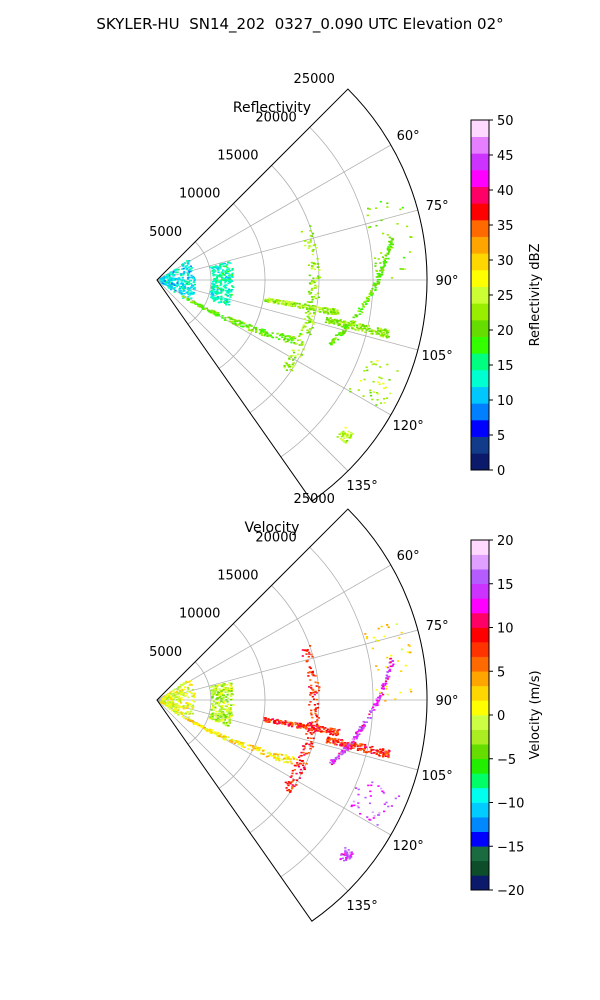 This screenshot has height=1000, width=600. I want to click on colorbar-label: Velocity (m/s), so click(535, 714).